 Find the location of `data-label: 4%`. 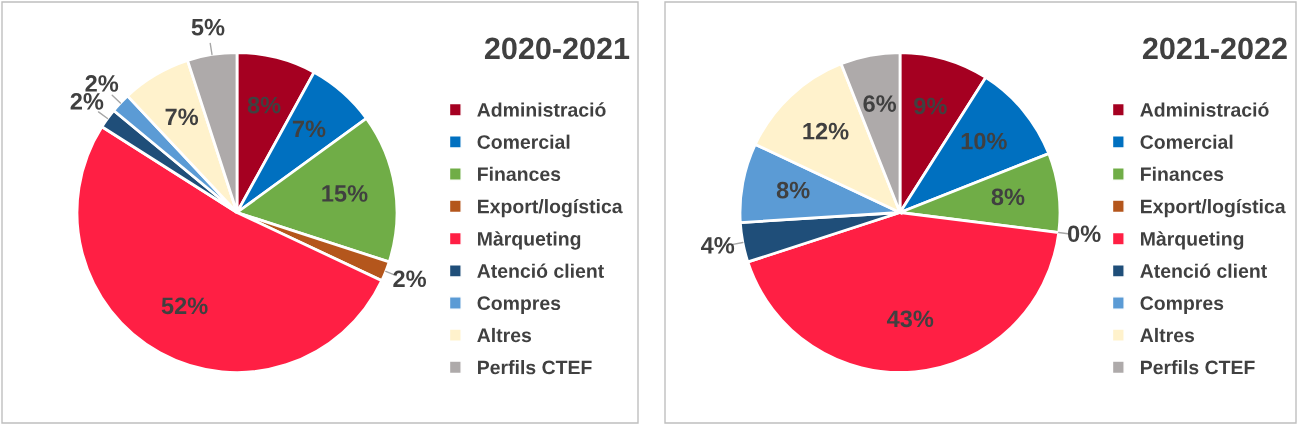

data-label: 4% is located at coordinates (717, 245).